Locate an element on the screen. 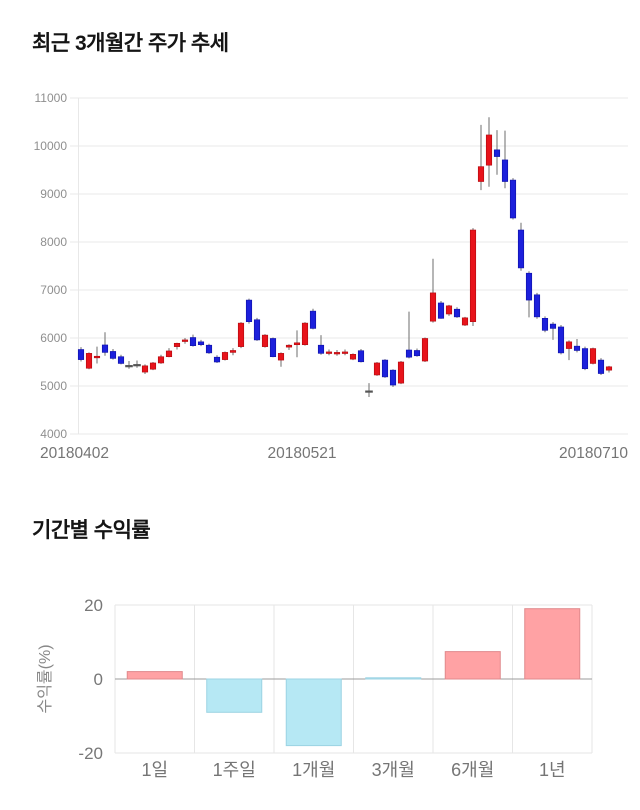  svg-text: 0 is located at coordinates (98, 679).